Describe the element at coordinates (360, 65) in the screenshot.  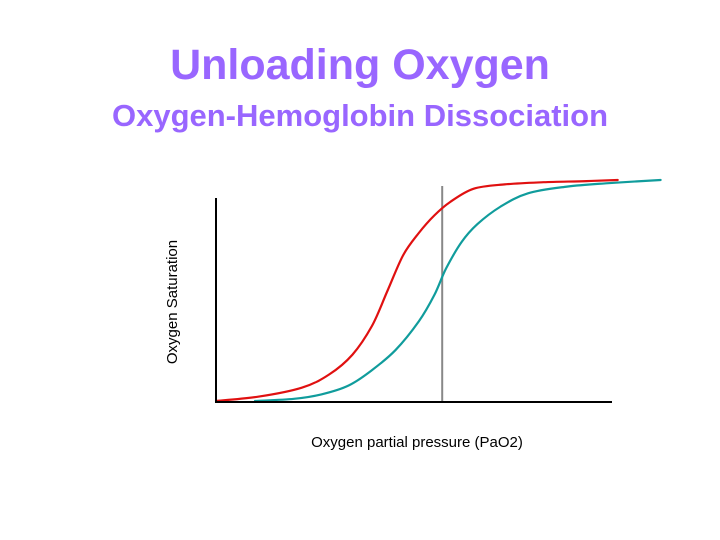
I see `slide-title: Unloading Oxygen` at that location.